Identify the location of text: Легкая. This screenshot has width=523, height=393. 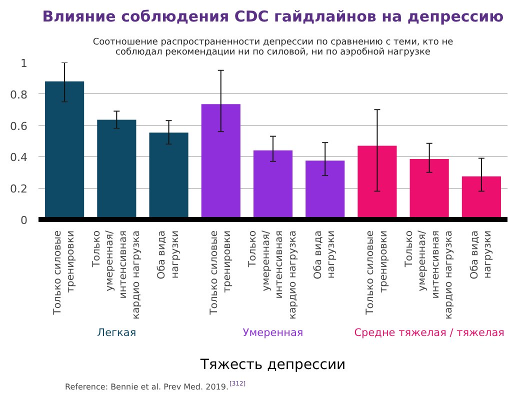
(116, 333).